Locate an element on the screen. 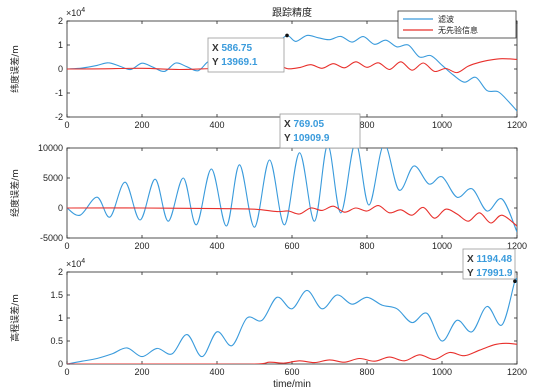 The height and width of the screenshot is (390, 537). legend-entry: 无先验信息 is located at coordinates (458, 30).